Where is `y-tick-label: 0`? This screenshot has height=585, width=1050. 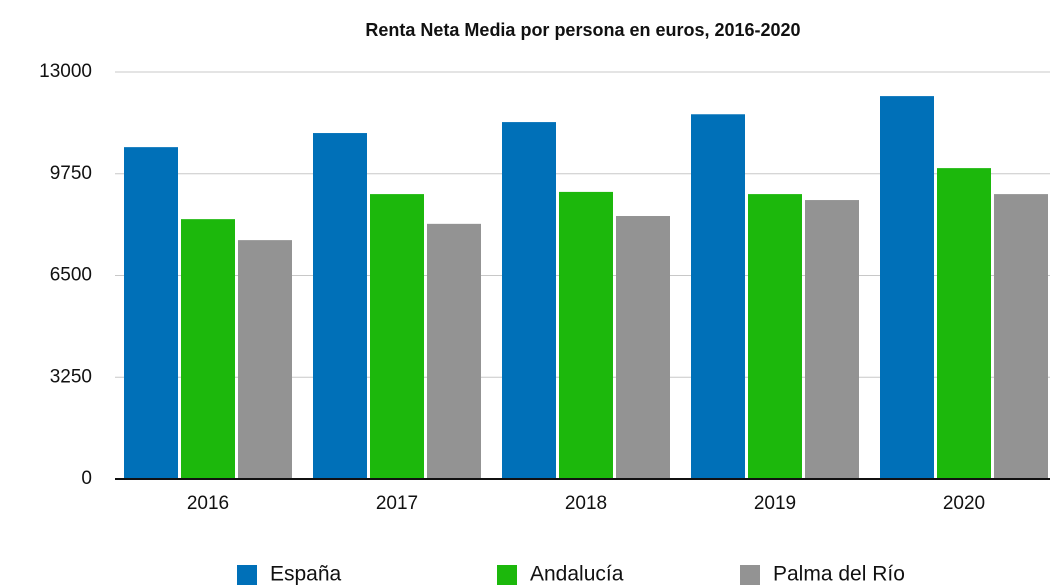
y-tick-label: 0 is located at coordinates (86, 478).